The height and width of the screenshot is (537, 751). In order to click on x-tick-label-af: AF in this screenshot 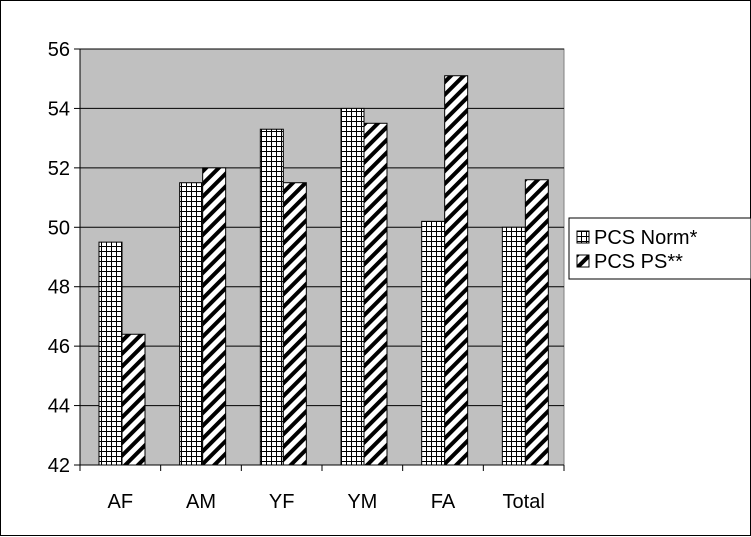, I will do `click(121, 502)`.